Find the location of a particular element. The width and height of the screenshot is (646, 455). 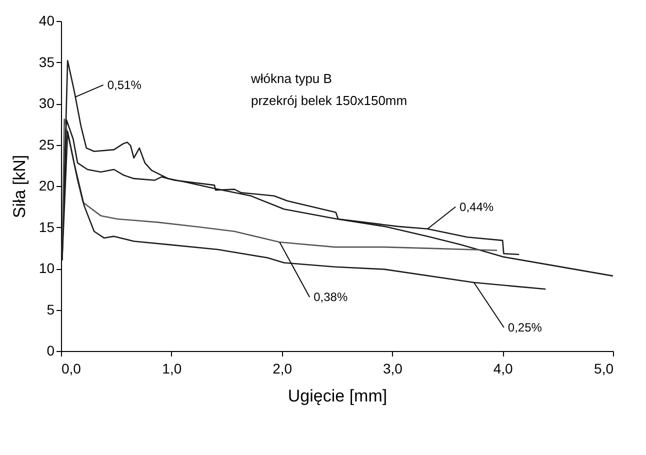

y-tick-label: 25 is located at coordinates (46, 144).